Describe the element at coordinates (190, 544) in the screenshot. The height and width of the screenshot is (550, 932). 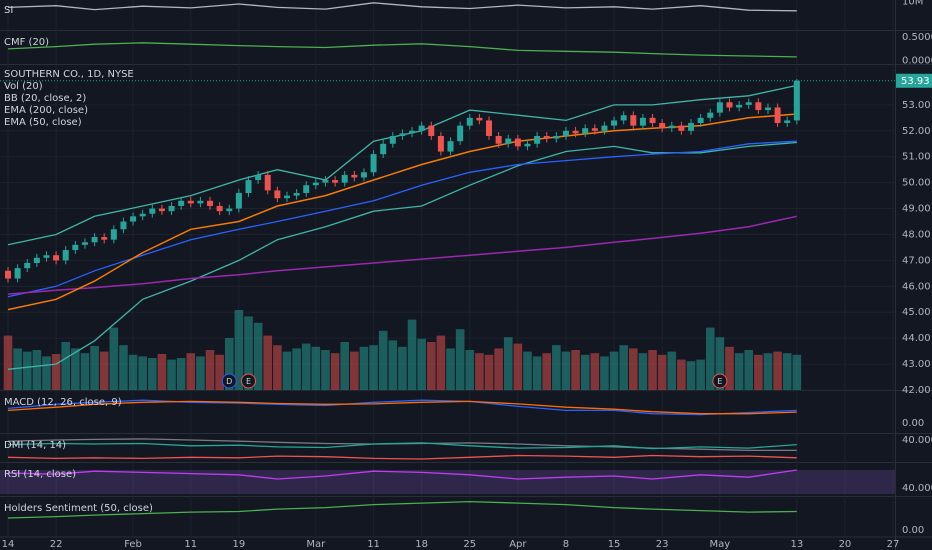
I see `x-tick-label: 11` at that location.